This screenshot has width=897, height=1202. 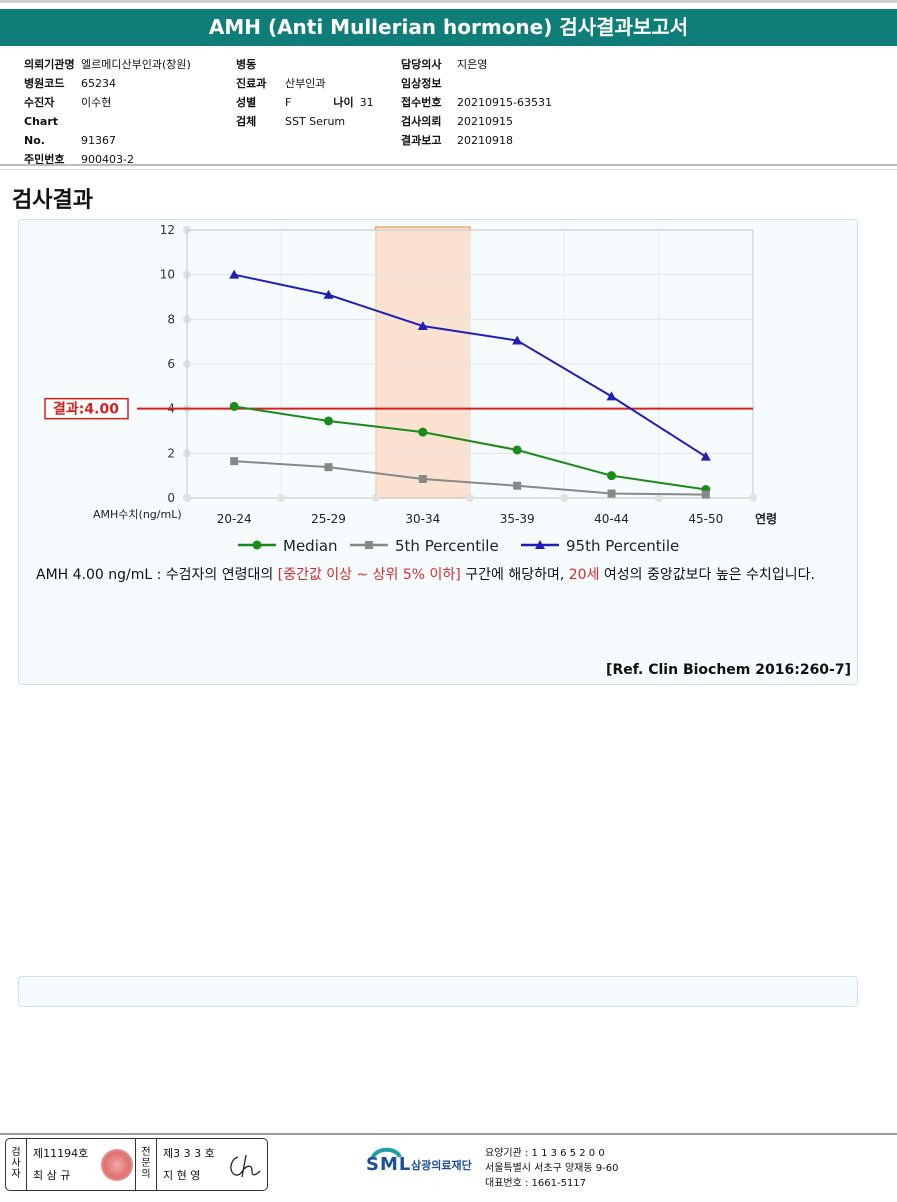 I want to click on x-tick-label: 40-44, so click(x=611, y=519).